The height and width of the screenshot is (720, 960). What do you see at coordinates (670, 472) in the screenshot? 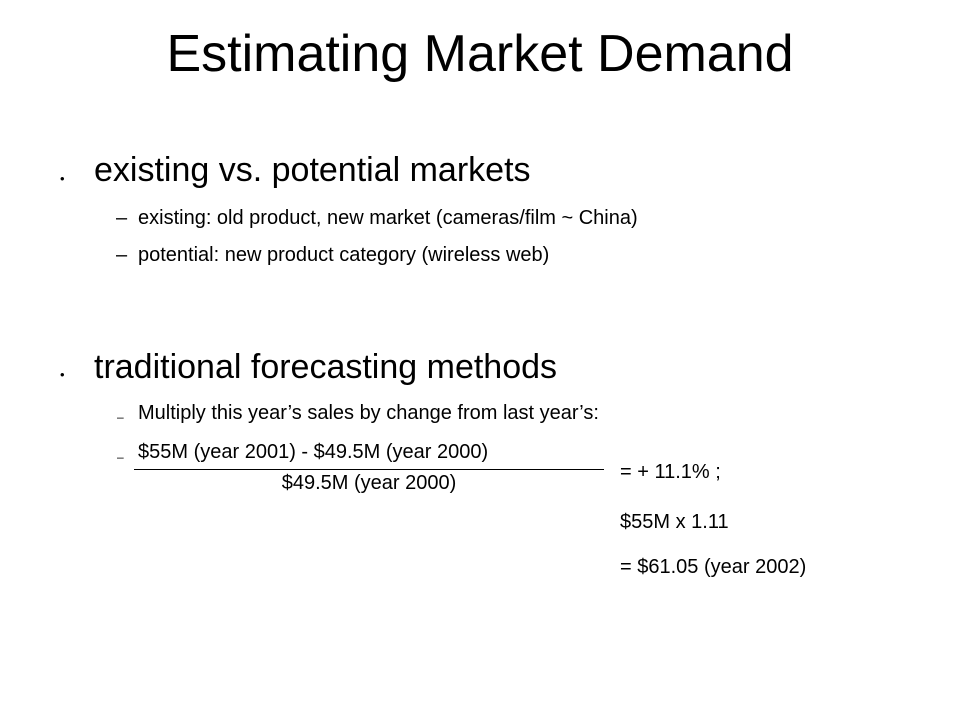
I see `calculation-result-percent: = + 11.1% ;` at bounding box center [670, 472].